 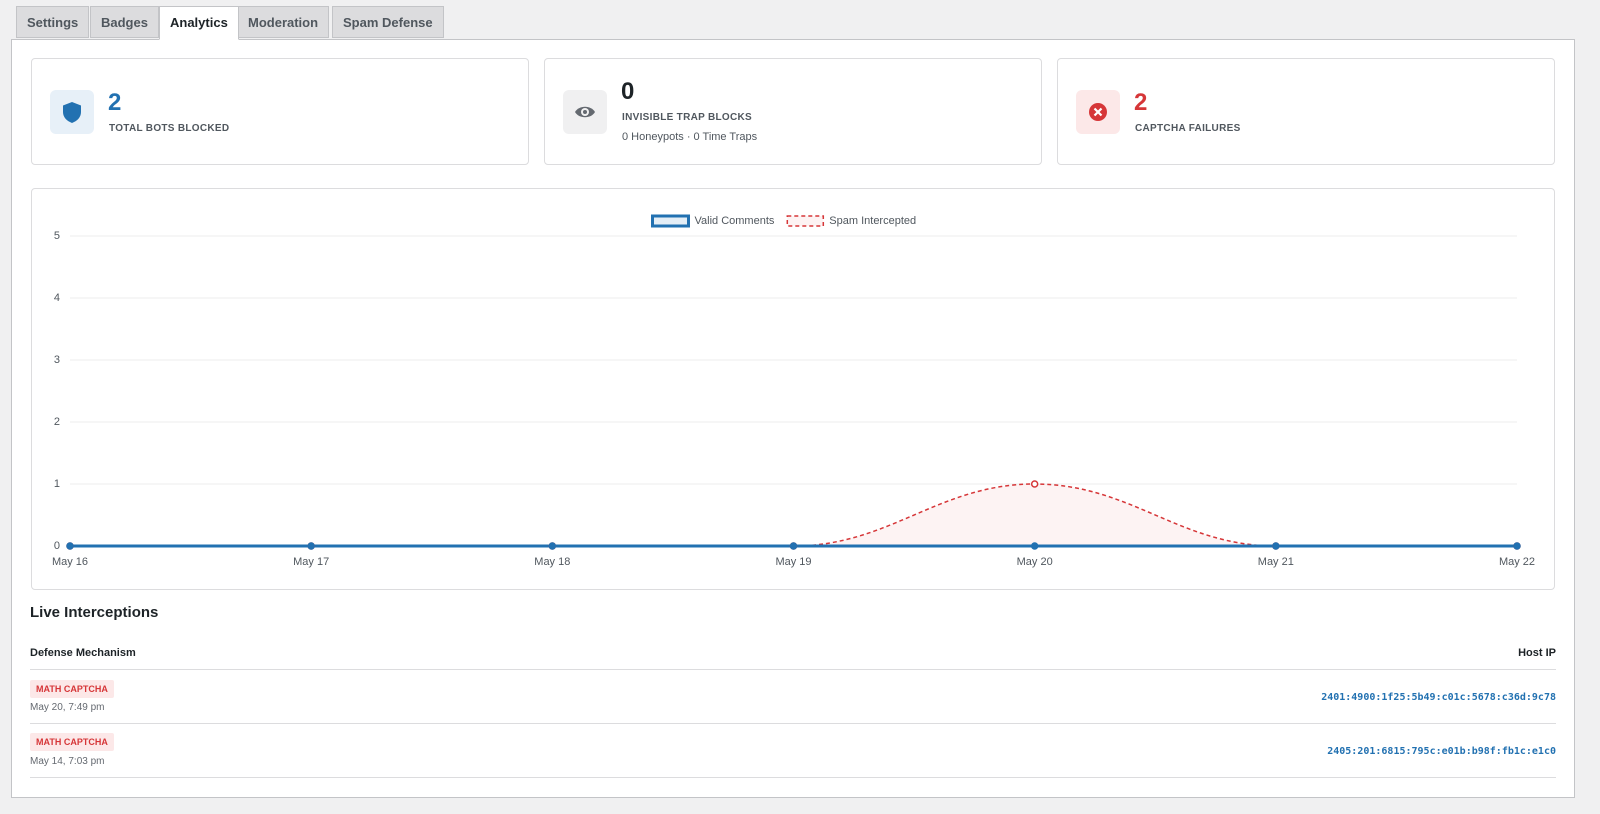 What do you see at coordinates (1035, 562) in the screenshot?
I see `x-tick-label: May 20` at bounding box center [1035, 562].